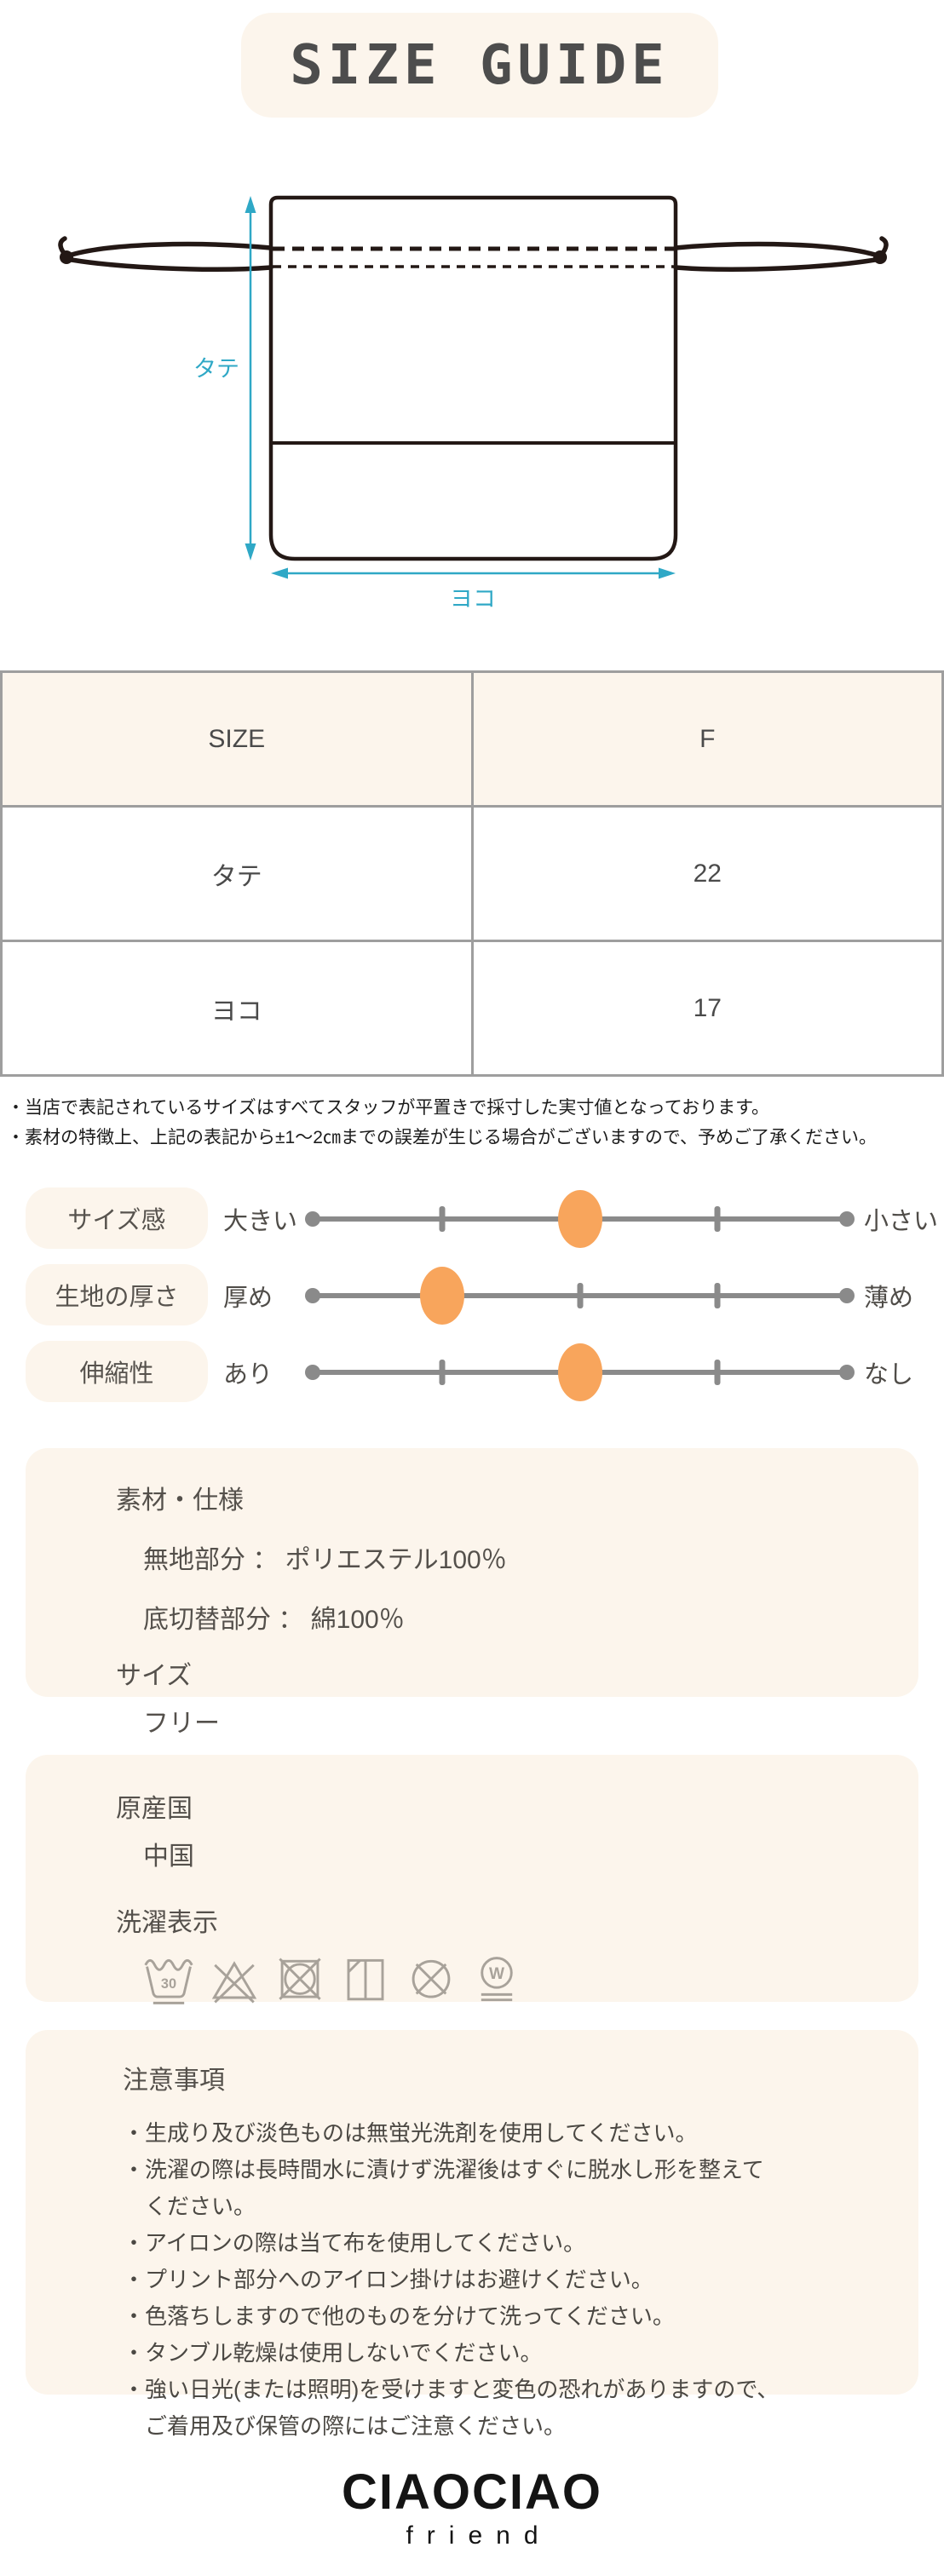  I want to click on precaution-item: ・アイロンの際は当て布を使用してください。, so click(354, 2243).